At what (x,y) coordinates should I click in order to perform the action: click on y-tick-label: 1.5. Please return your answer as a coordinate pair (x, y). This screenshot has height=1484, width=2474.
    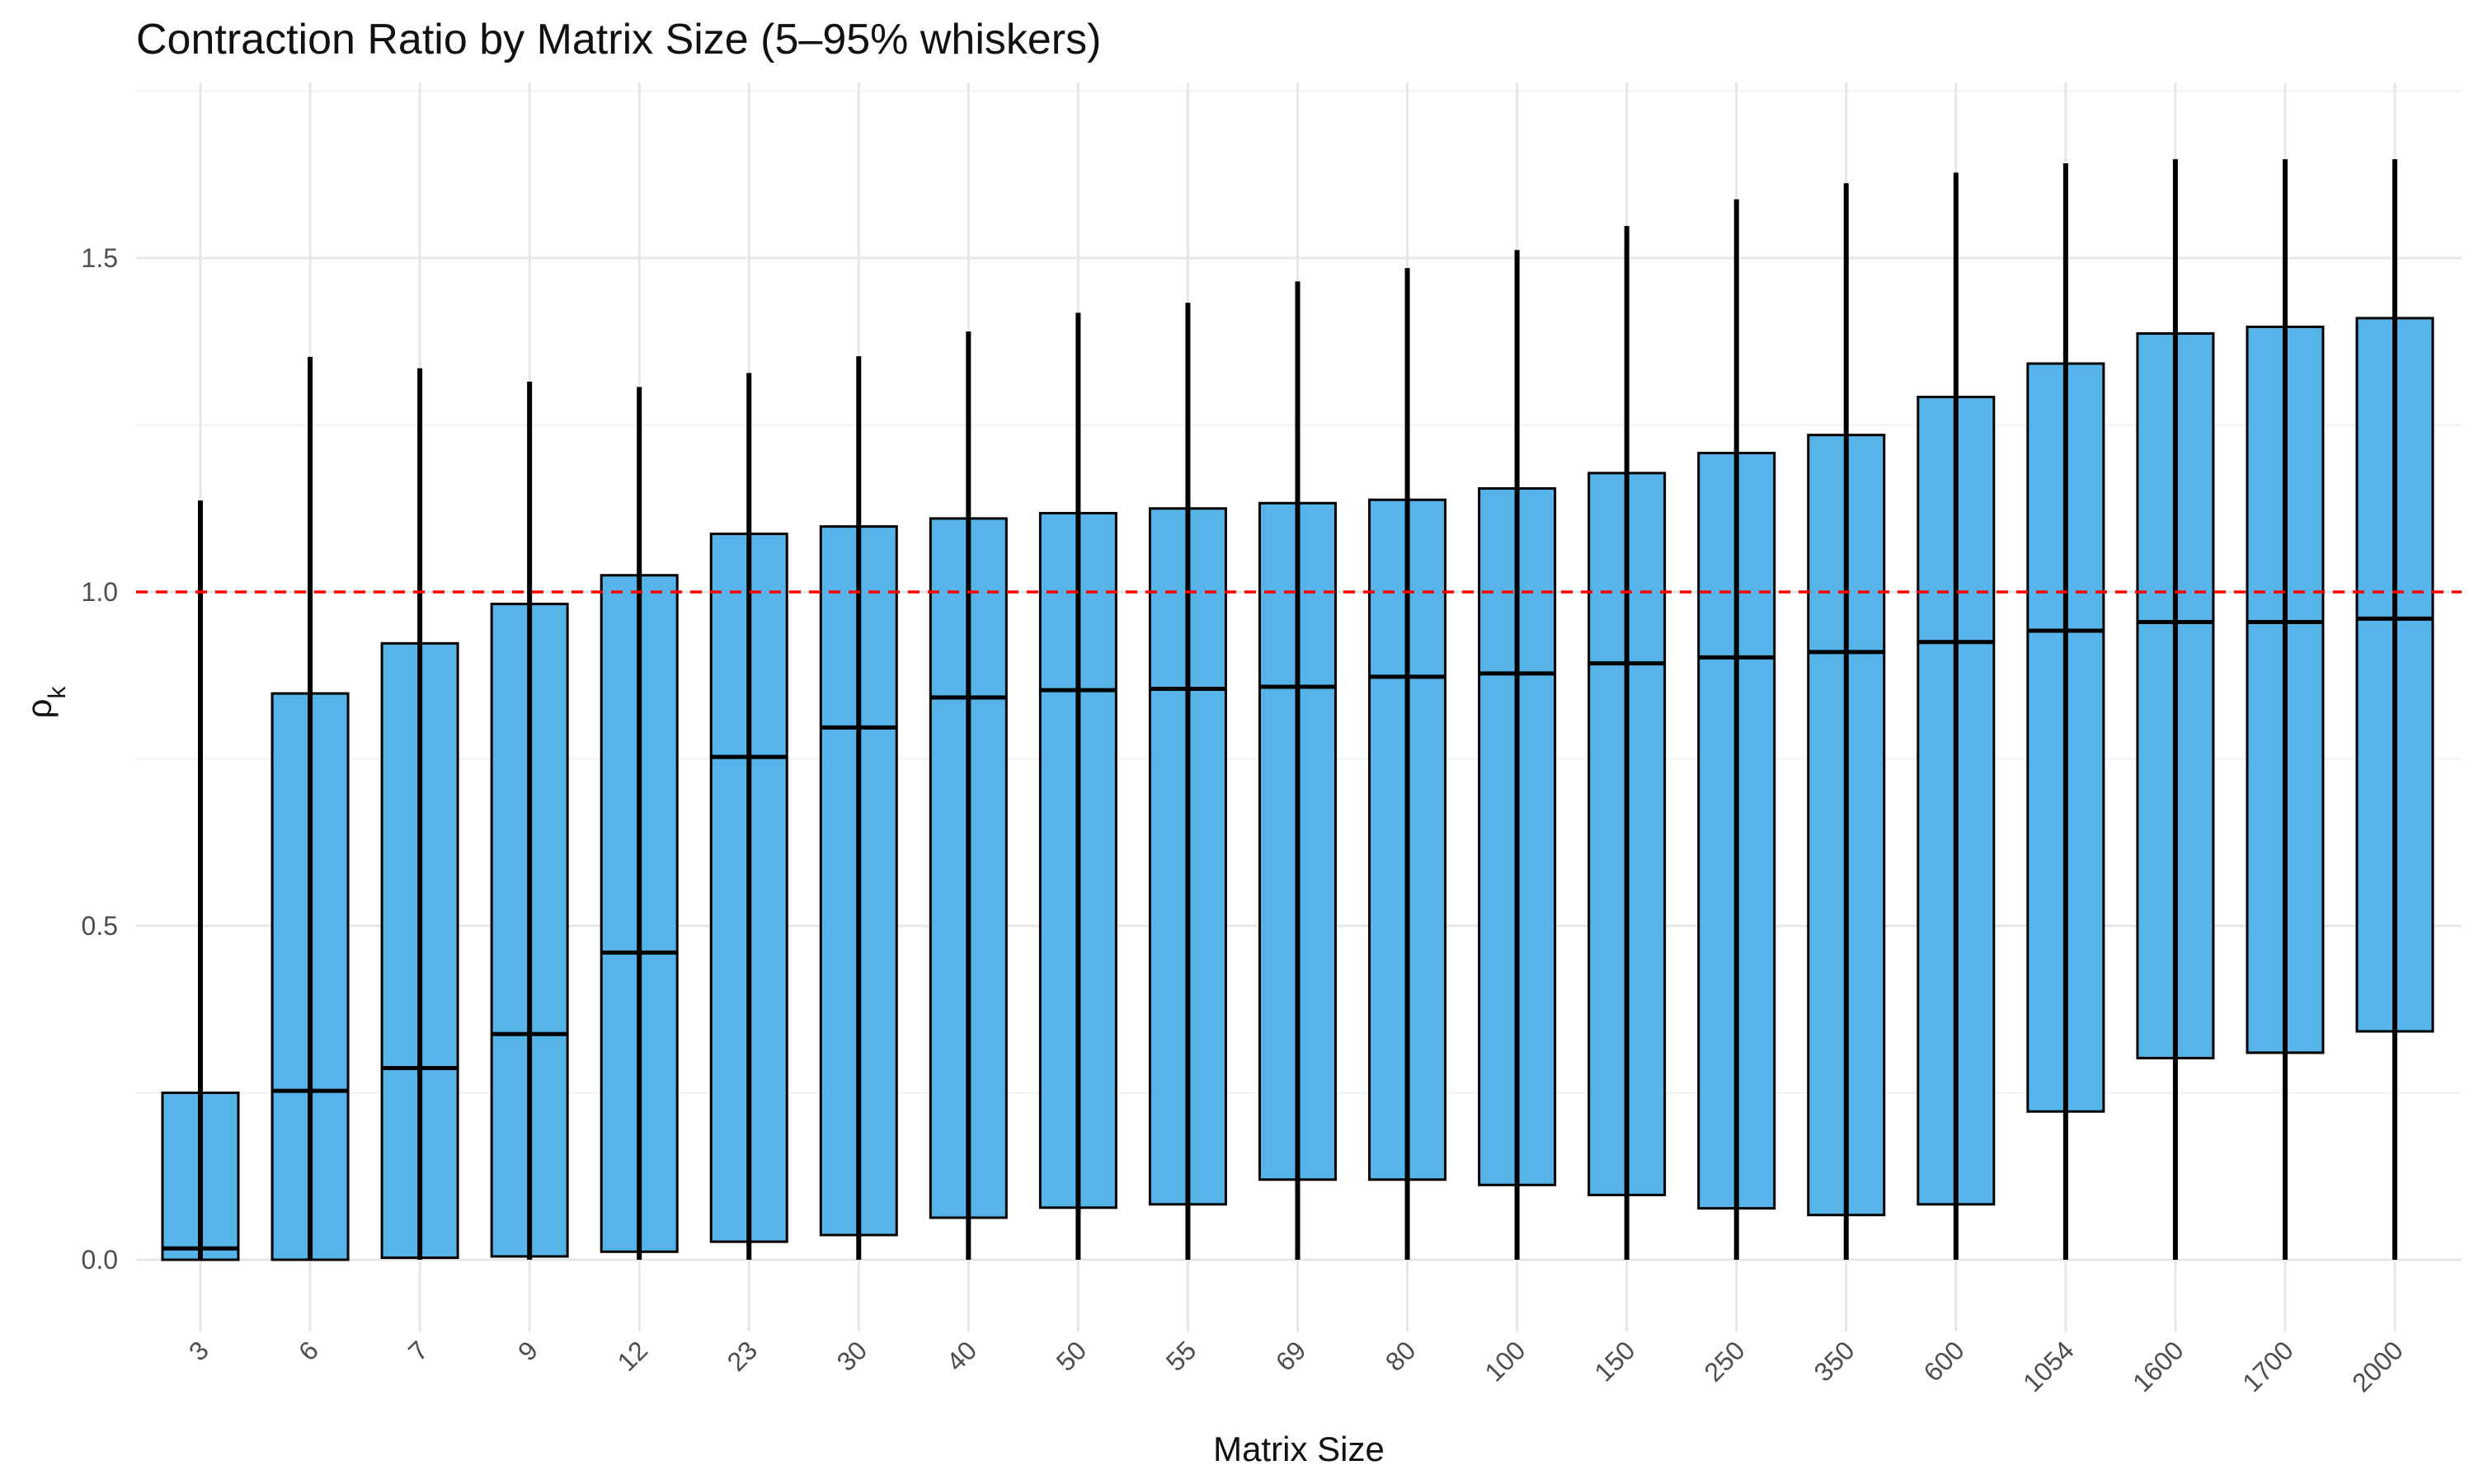
    Looking at the image, I should click on (100, 258).